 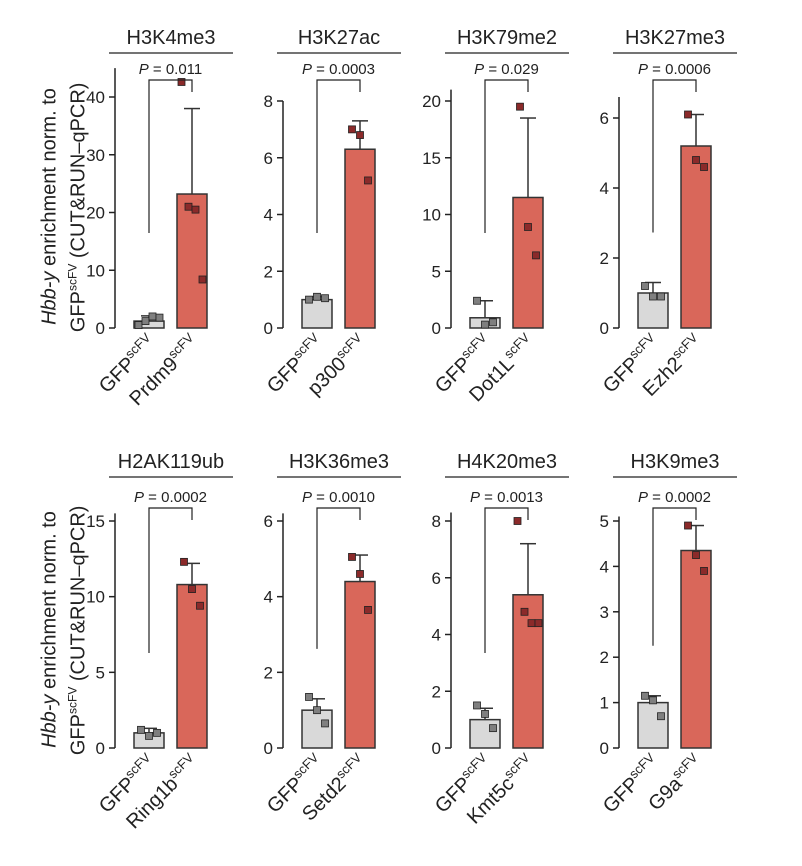 What do you see at coordinates (338, 69) in the screenshot?
I see `p-value-label: P = 0.0003` at bounding box center [338, 69].